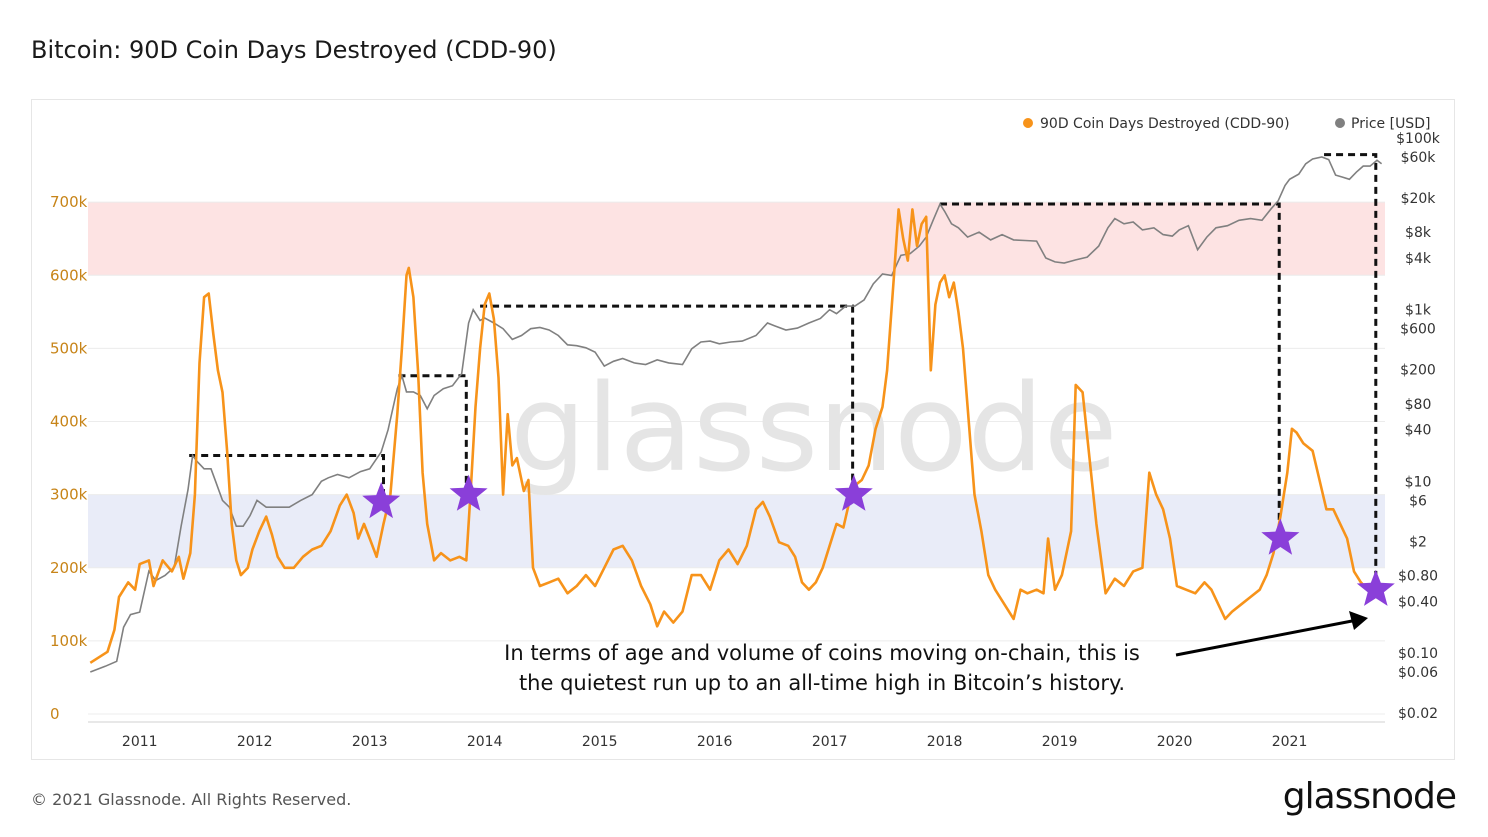 The height and width of the screenshot is (837, 1488). I want to click on legend-label-cdd: 90D Coin Days Destroyed (CDD-90), so click(1165, 124).